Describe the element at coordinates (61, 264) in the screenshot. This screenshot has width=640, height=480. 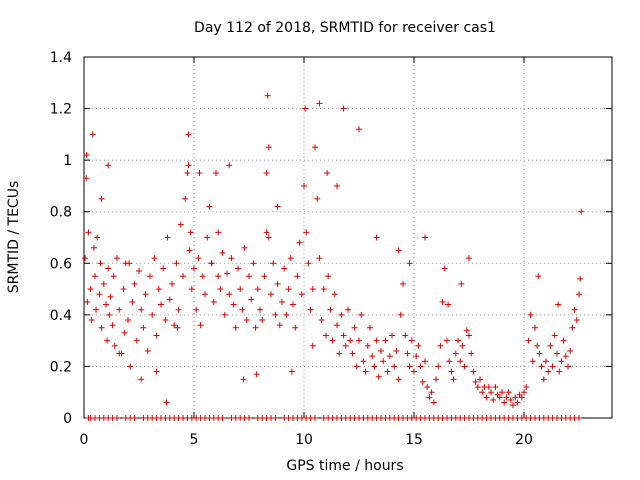
I see `y-tick-label: 0.6` at that location.